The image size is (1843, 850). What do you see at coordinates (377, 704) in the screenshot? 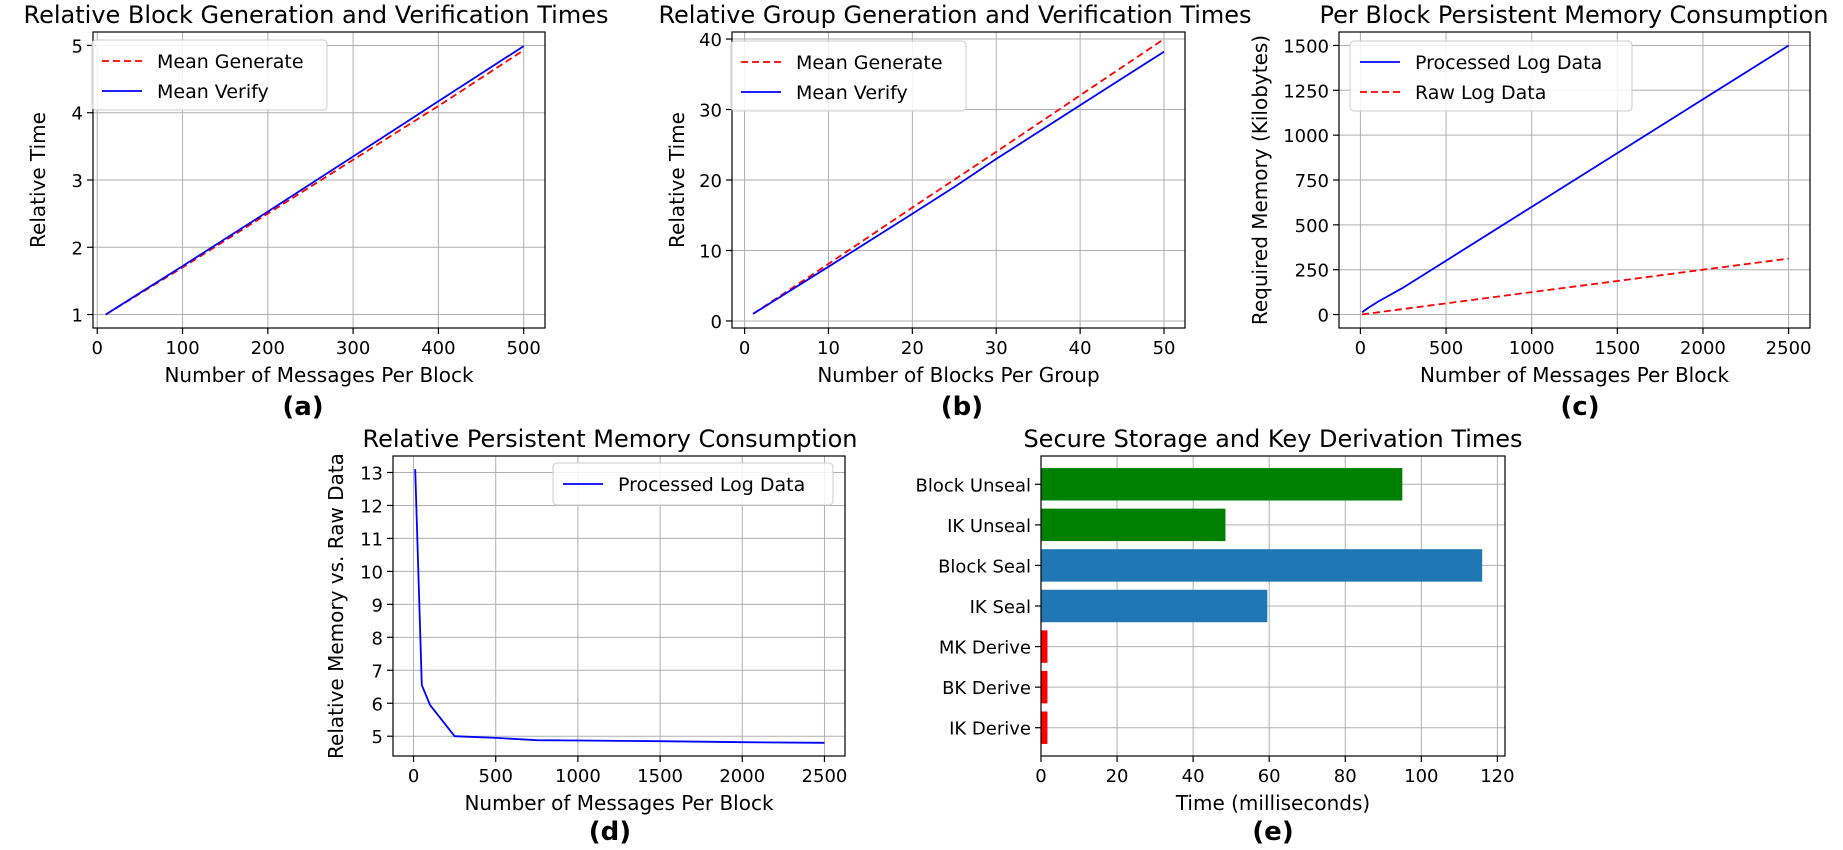
I see `y-tick-label: 6` at bounding box center [377, 704].